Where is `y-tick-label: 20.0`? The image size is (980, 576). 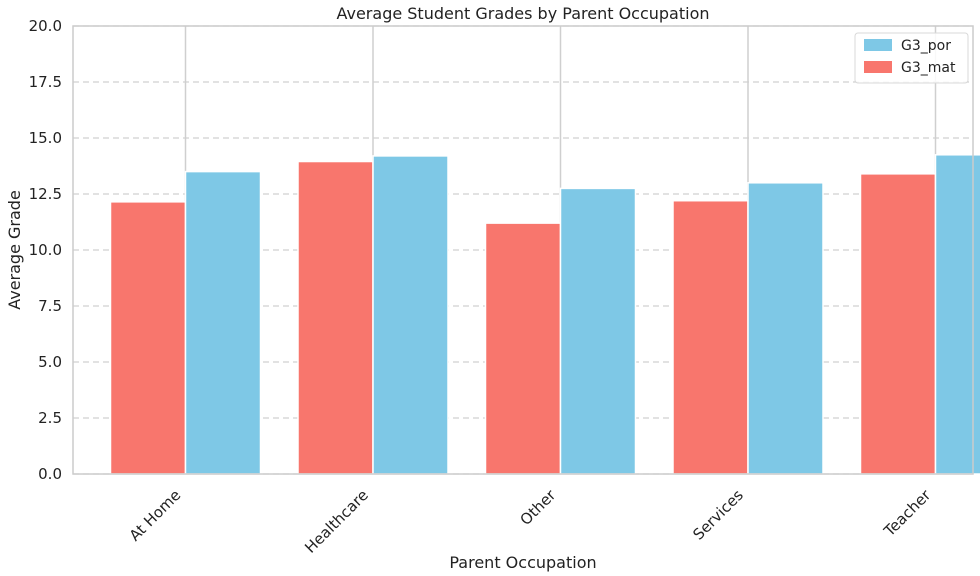 y-tick-label: 20.0 is located at coordinates (45, 26).